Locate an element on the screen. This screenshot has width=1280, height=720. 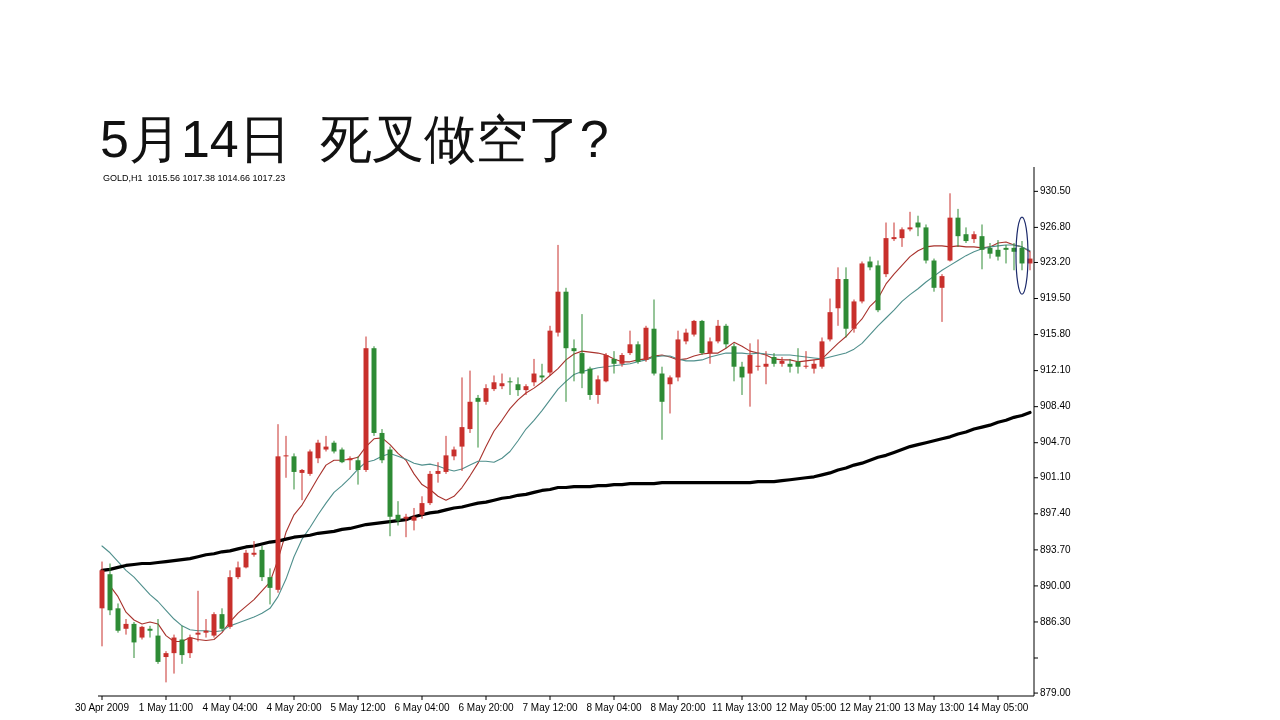
x-tick-label: 6 May 04:00 is located at coordinates (422, 707).